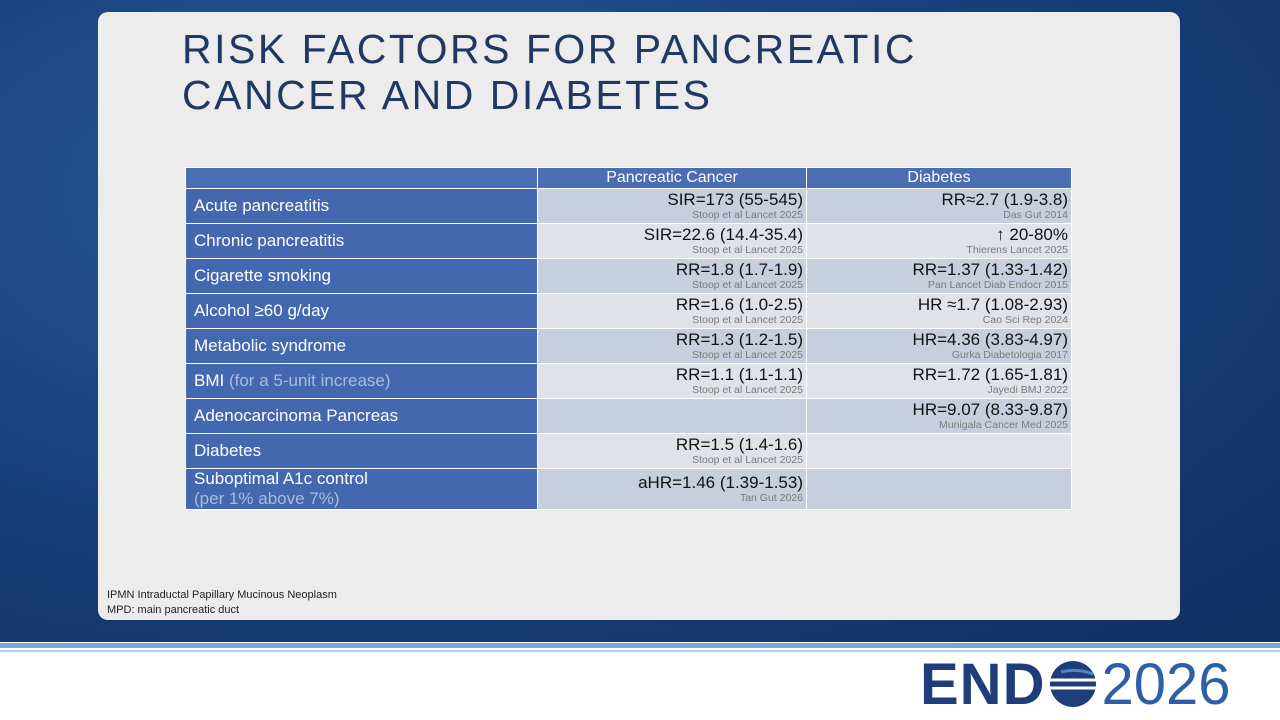  Describe the element at coordinates (771, 498) in the screenshot. I see `source: Tan Gut 2026` at that location.